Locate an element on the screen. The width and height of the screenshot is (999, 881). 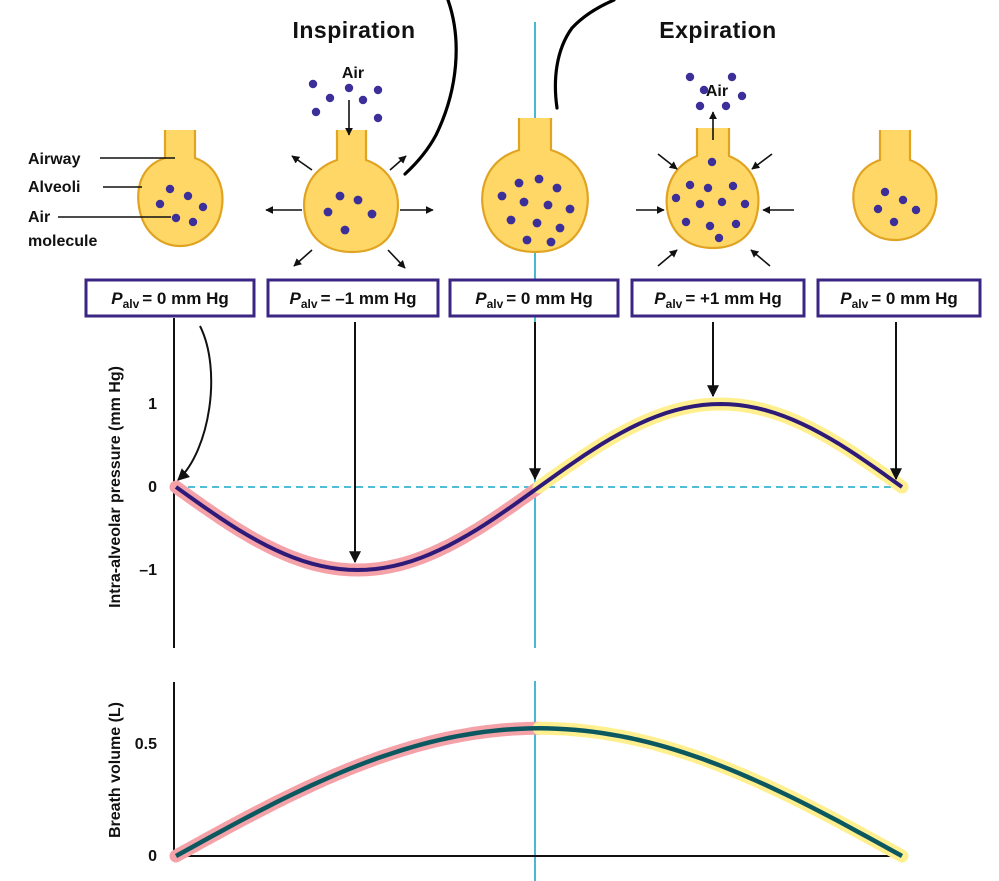
pressure-box-2: Palv = –1 mm Hg is located at coordinates (353, 298).